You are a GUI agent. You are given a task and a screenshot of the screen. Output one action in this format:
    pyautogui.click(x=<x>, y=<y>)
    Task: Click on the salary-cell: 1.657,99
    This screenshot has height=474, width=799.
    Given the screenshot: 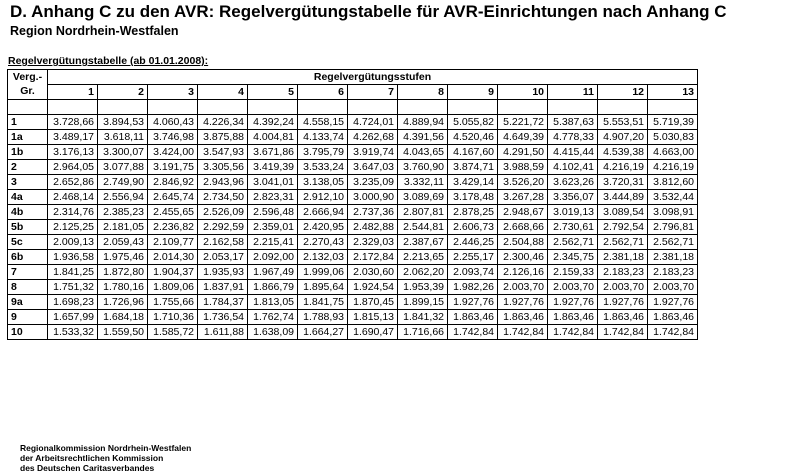 What is the action you would take?
    pyautogui.click(x=72, y=317)
    